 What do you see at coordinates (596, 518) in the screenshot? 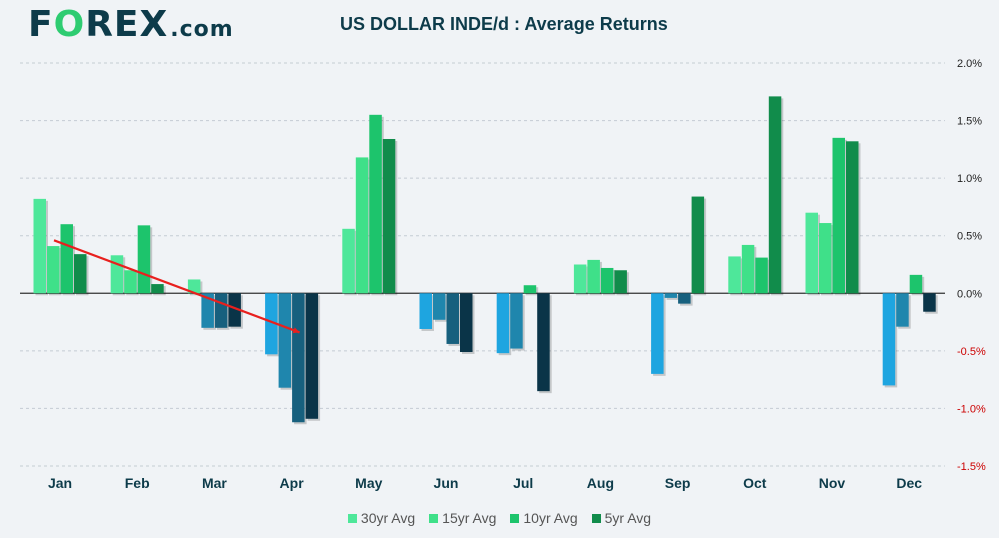
I see `legend-swatch-5yr` at bounding box center [596, 518].